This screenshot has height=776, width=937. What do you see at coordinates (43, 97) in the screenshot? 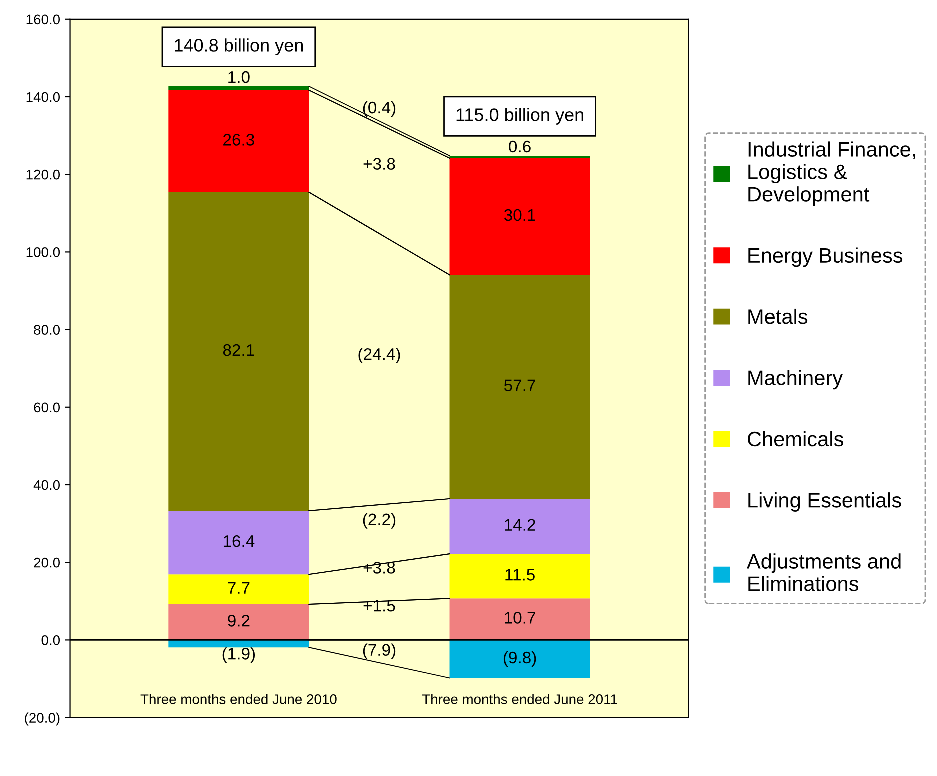
I see `y-tick-label: 140.0` at bounding box center [43, 97].